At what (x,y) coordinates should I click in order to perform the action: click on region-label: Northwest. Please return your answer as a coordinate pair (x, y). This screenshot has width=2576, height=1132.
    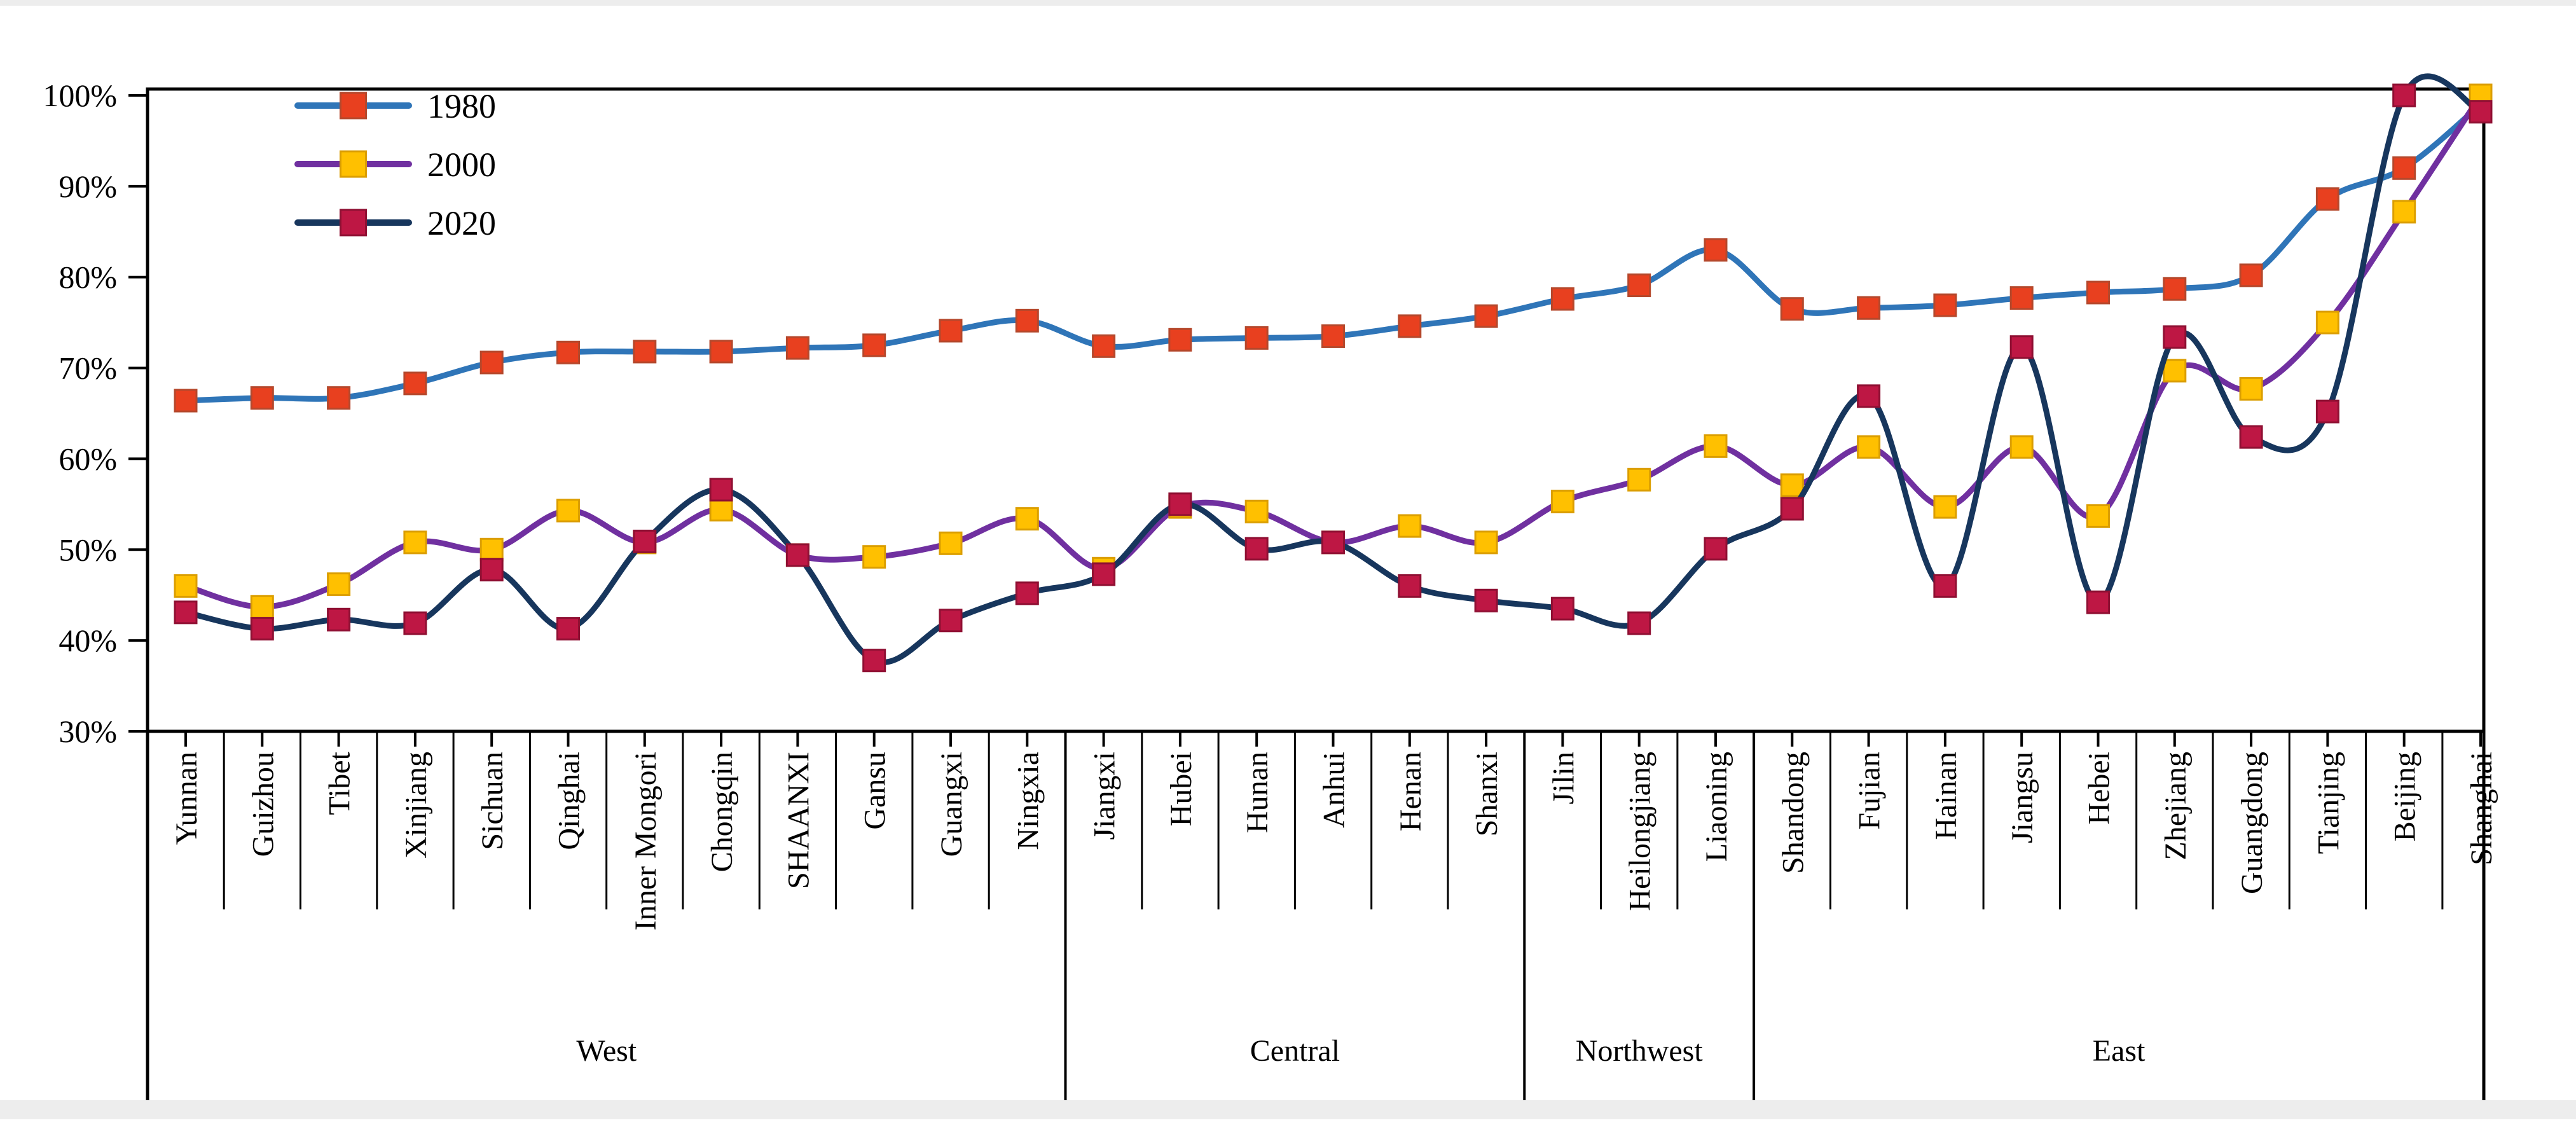
    Looking at the image, I should click on (1640, 1051).